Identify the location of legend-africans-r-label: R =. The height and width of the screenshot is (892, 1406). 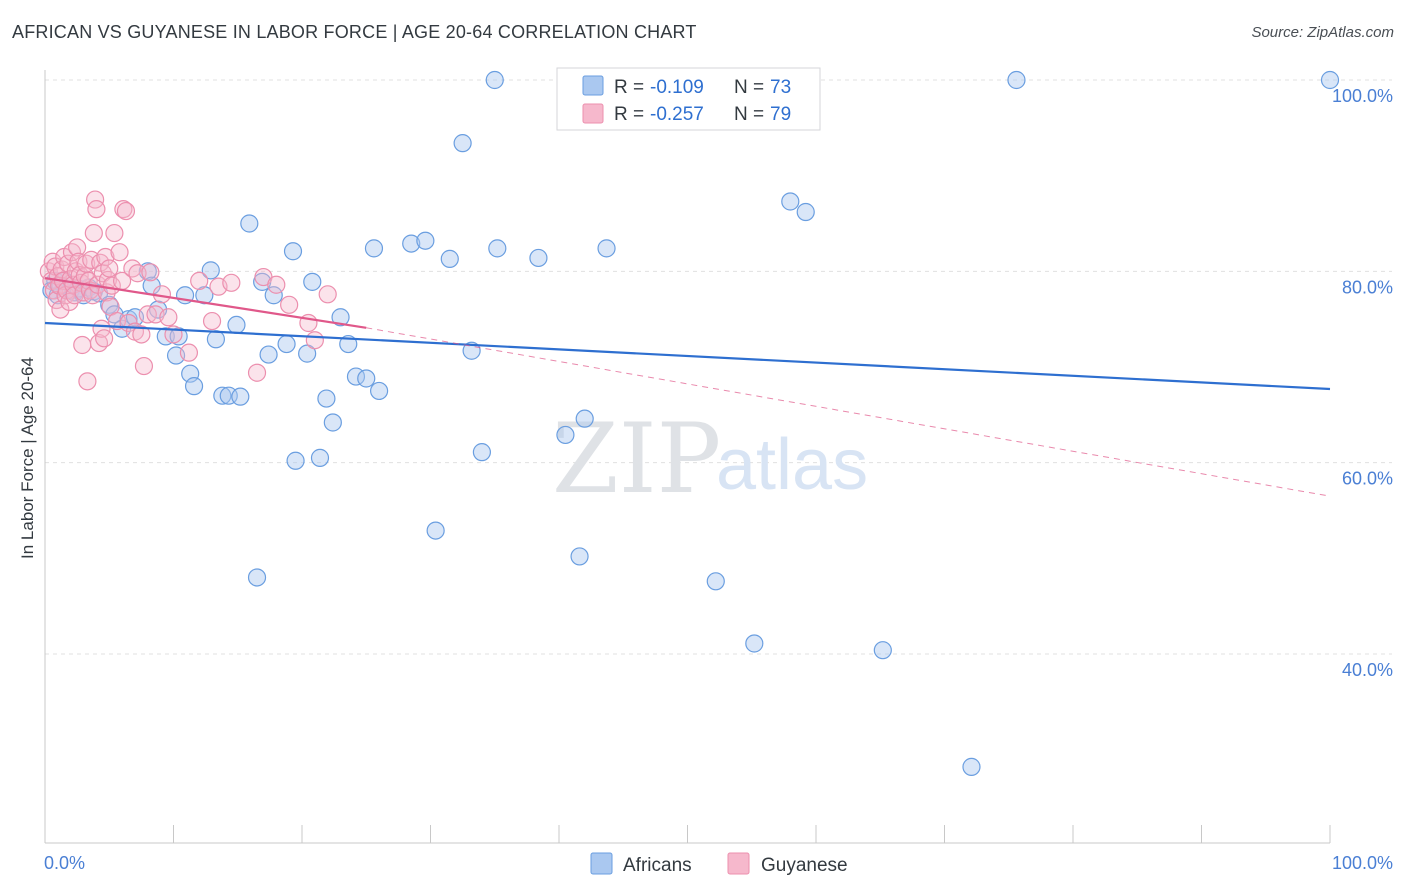
(629, 87).